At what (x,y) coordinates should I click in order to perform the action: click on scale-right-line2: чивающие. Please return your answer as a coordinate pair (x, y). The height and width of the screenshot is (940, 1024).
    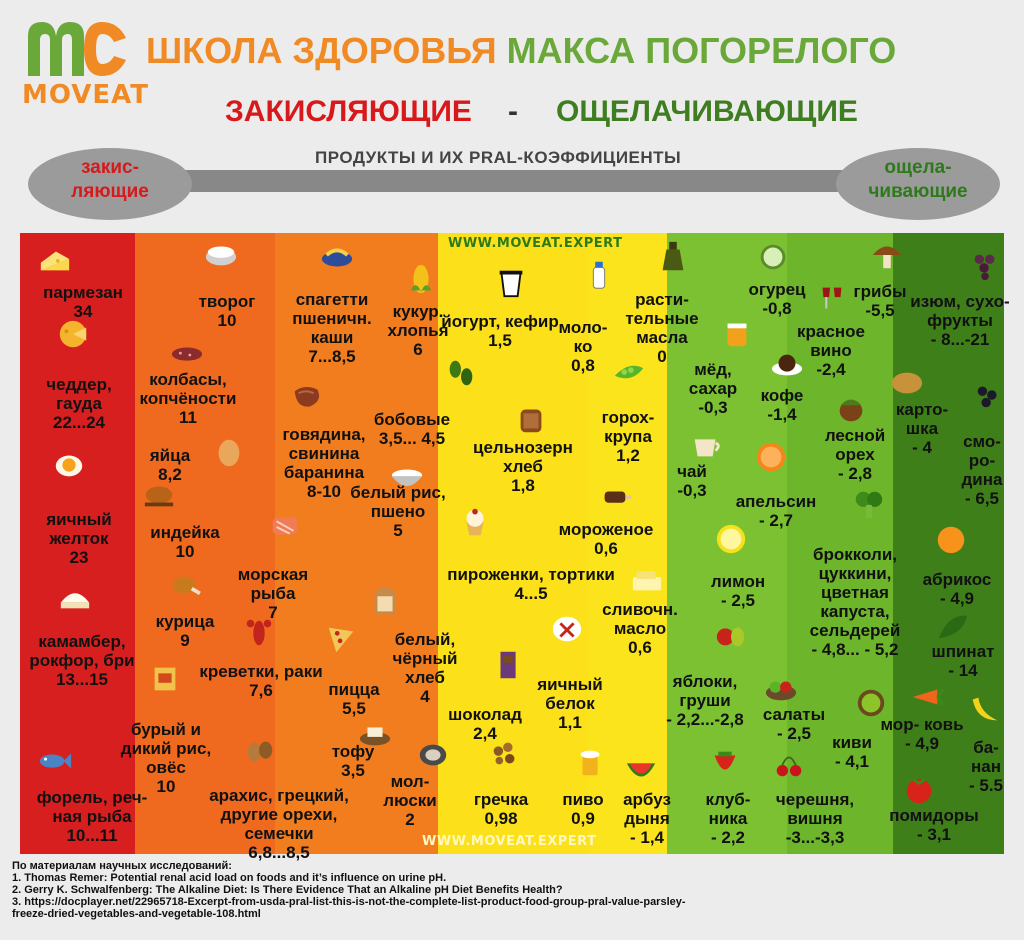
    Looking at the image, I should click on (918, 191).